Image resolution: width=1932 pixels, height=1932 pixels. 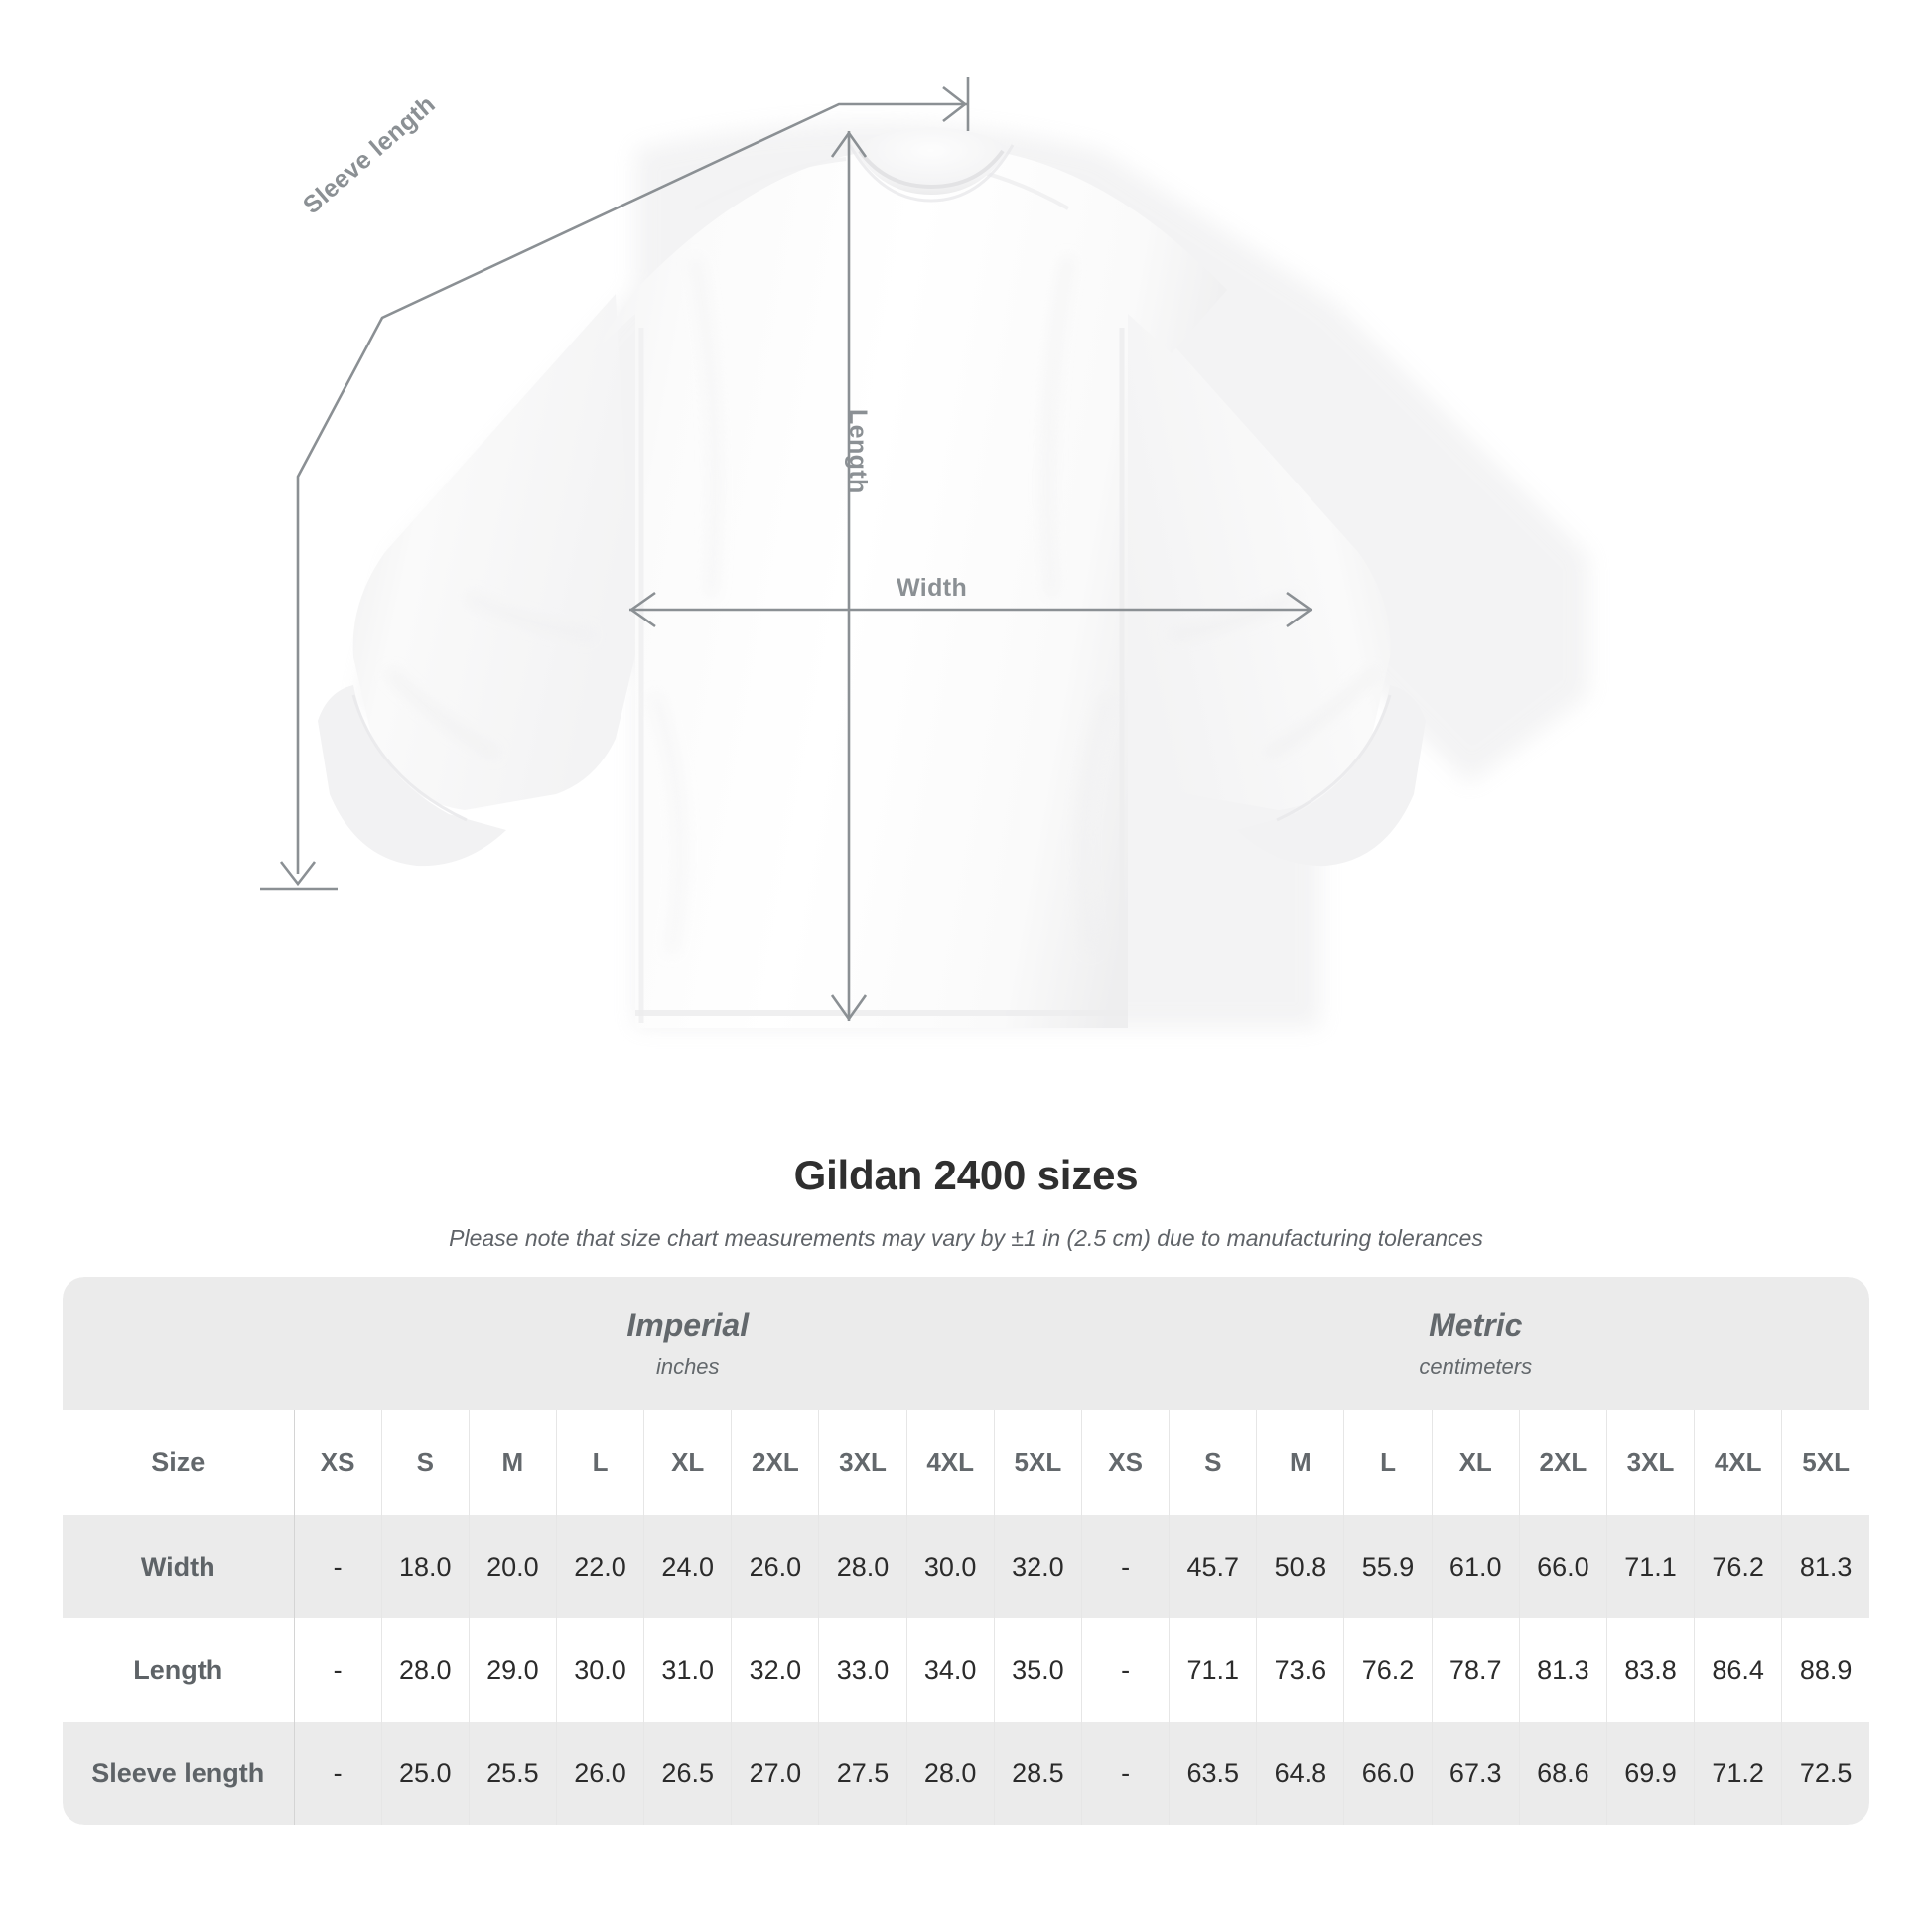 What do you see at coordinates (1213, 1566) in the screenshot?
I see `cell-width-metric-s: 45.7` at bounding box center [1213, 1566].